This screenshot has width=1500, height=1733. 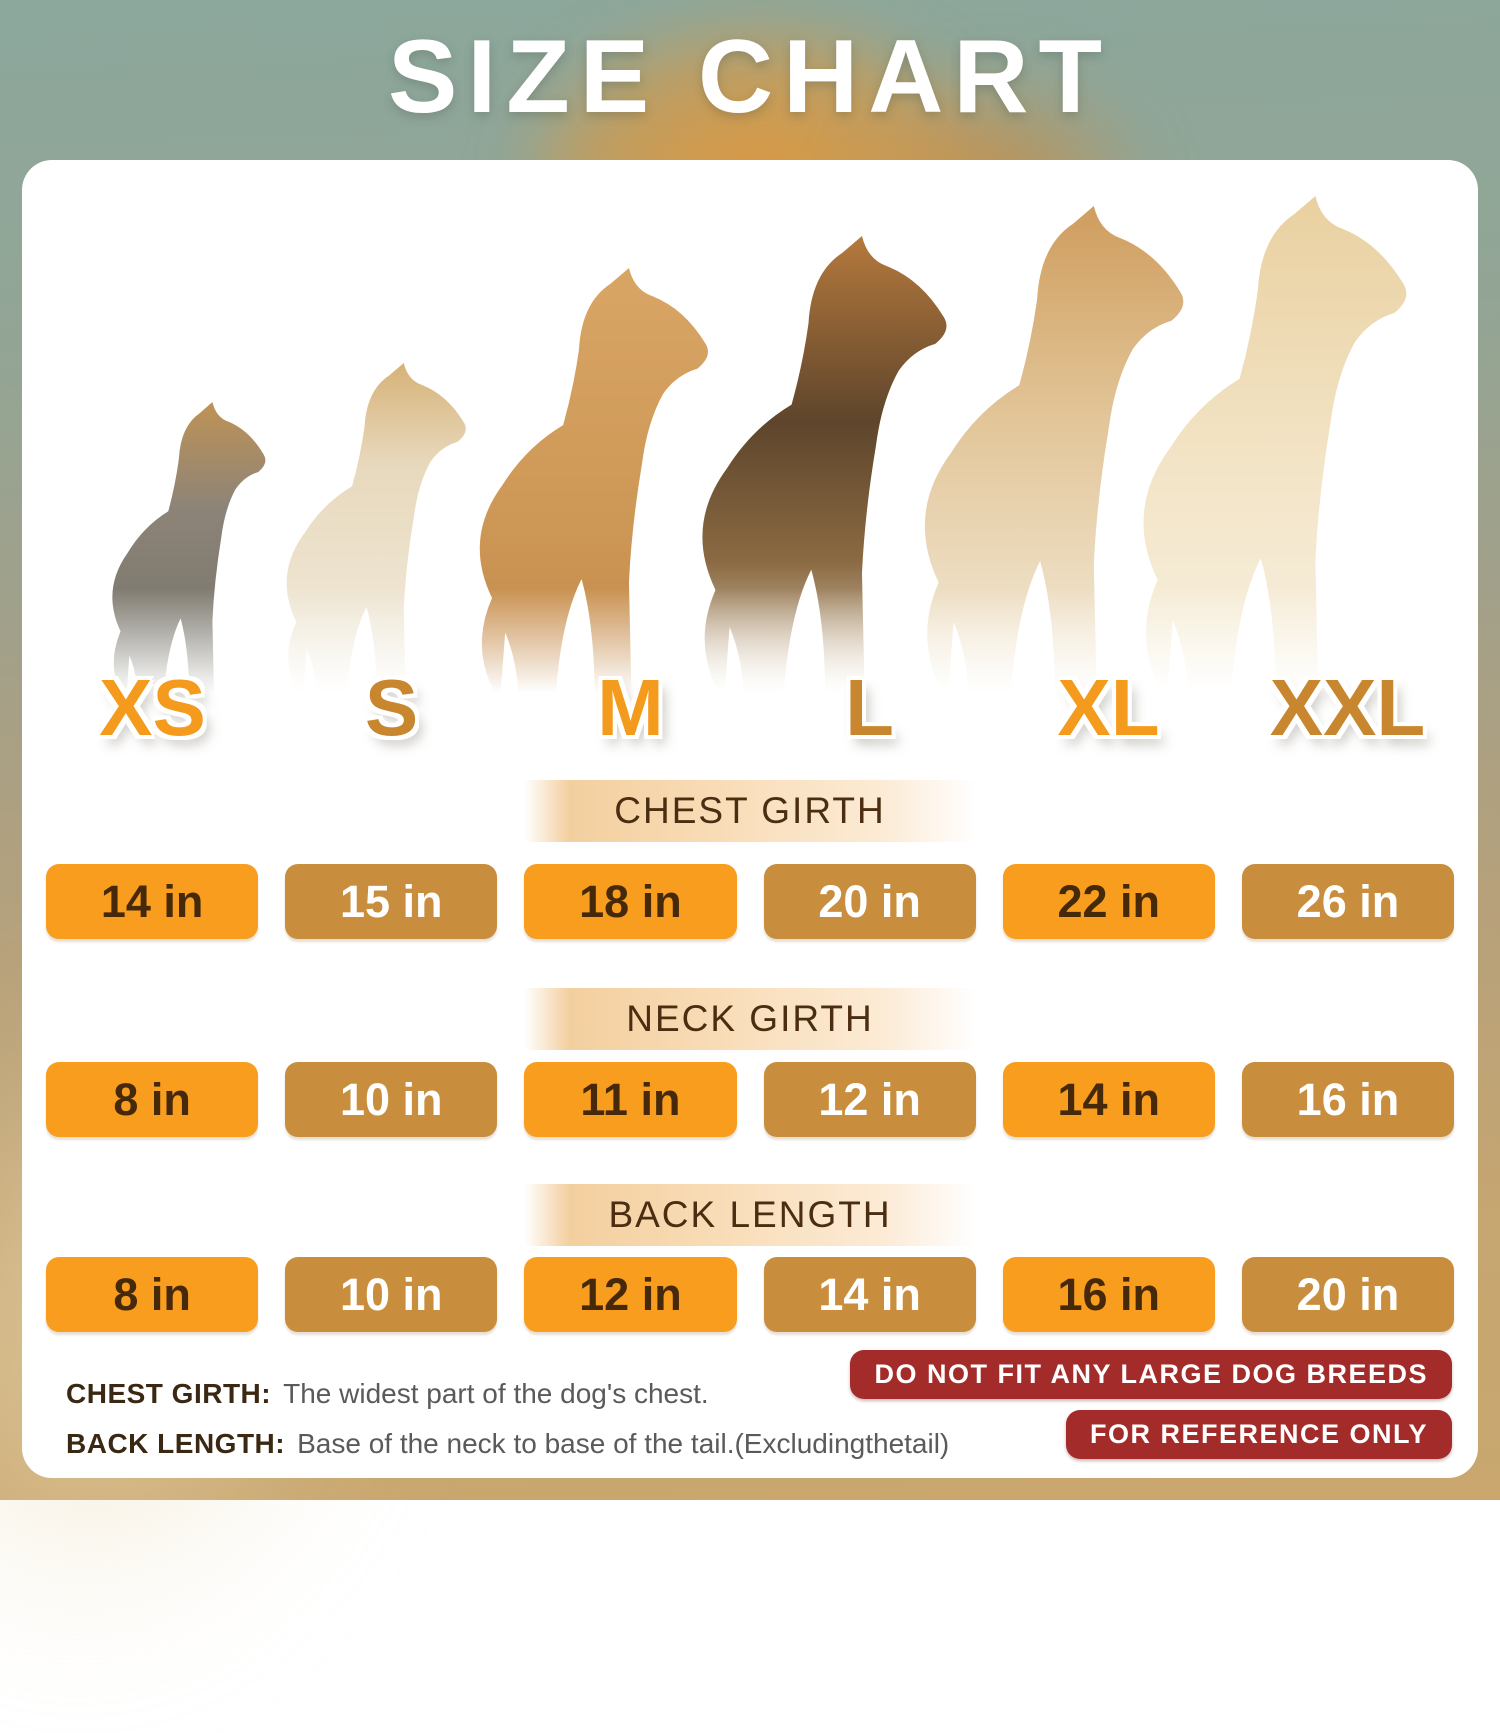 What do you see at coordinates (1151, 1374) in the screenshot?
I see `warning-badge-no-large-breeds: DO NOT FIT ANY LARGE DOG BREEDS` at bounding box center [1151, 1374].